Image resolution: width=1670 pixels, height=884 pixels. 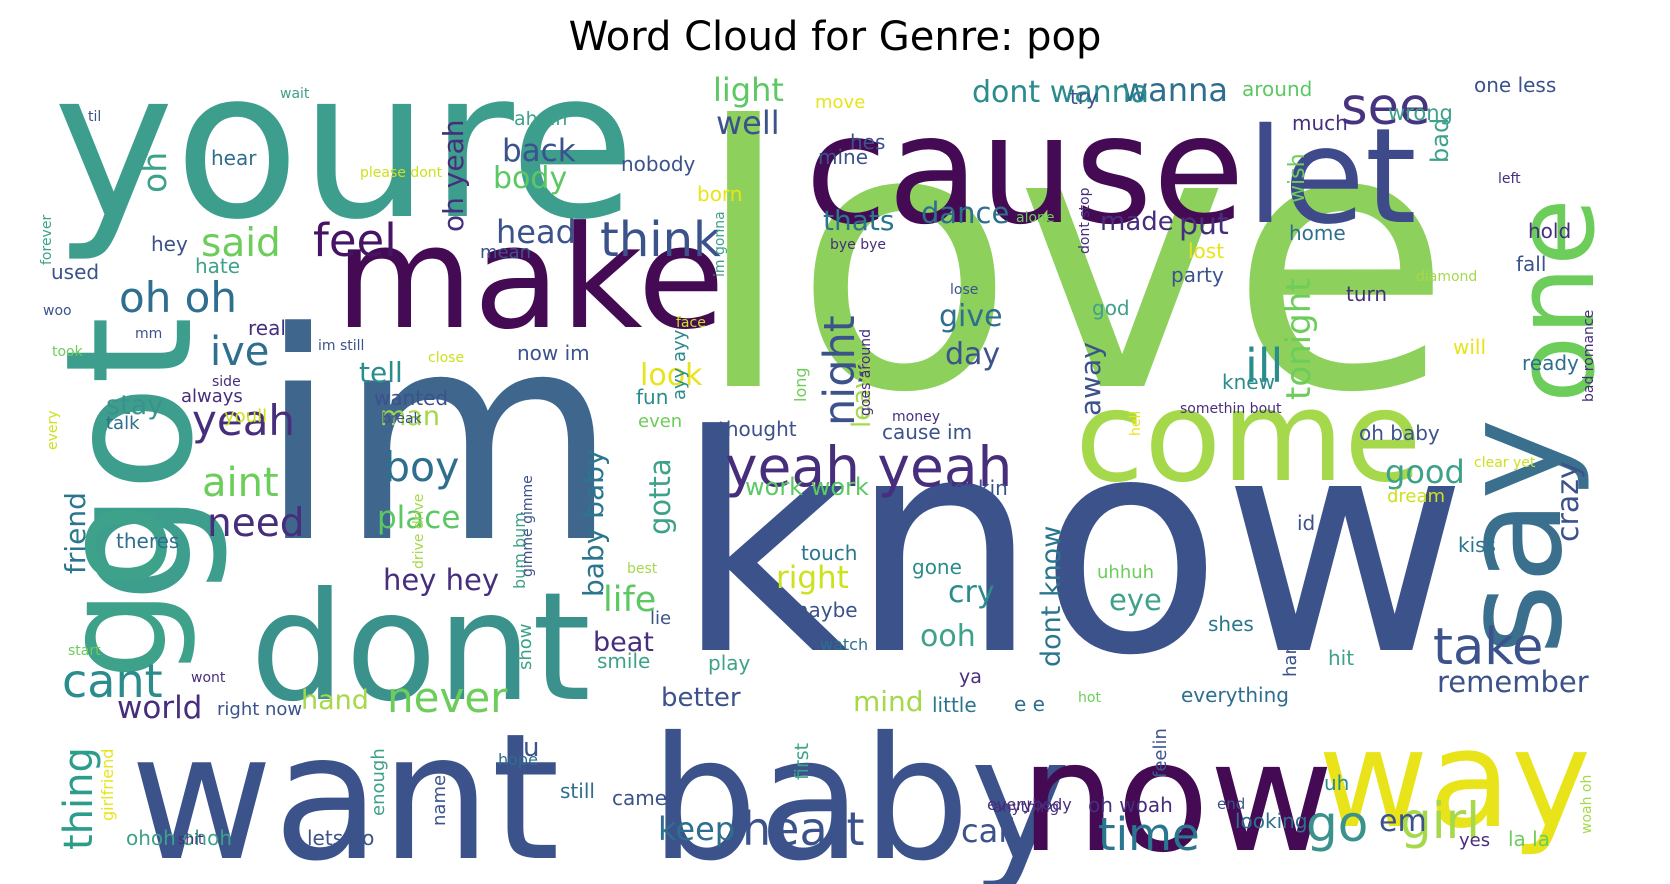 I want to click on cloud-word: cant, so click(x=112, y=681).